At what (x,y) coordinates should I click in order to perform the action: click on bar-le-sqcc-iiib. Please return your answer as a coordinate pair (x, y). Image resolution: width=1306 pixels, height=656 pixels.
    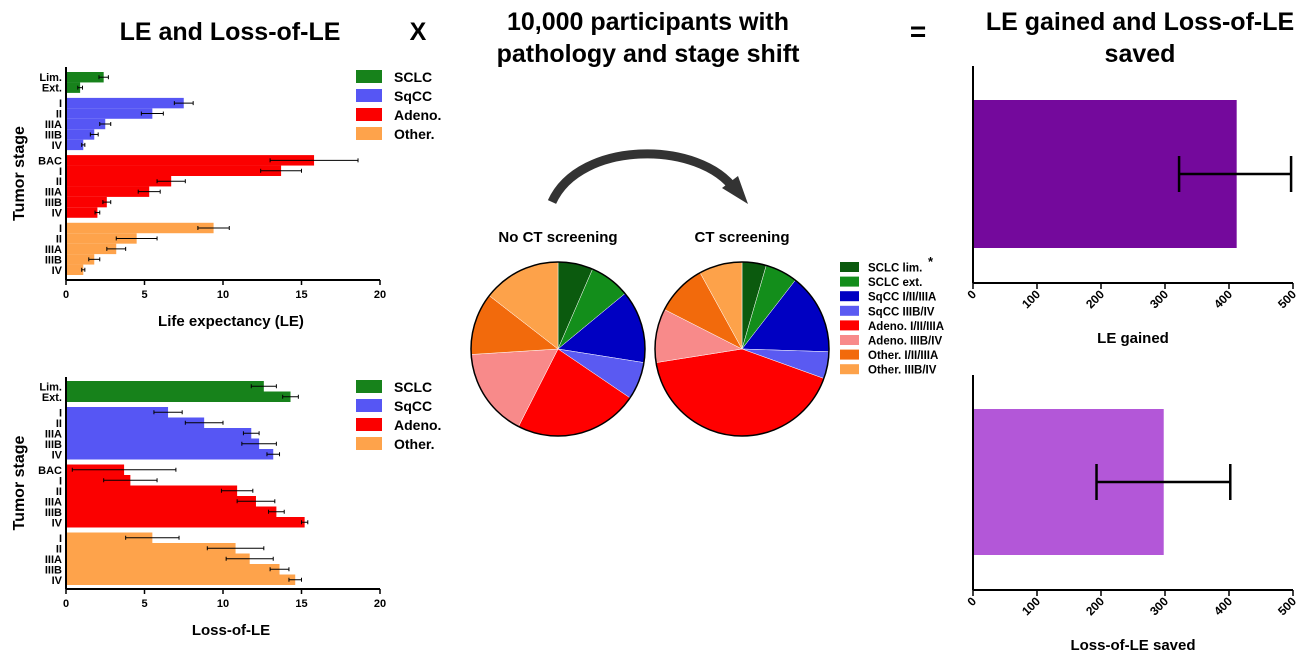
    Looking at the image, I should click on (80, 134).